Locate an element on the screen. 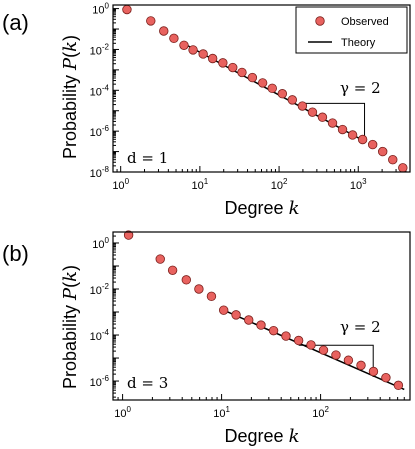  gamma-annotation-a: γ = 2 is located at coordinates (360, 88).